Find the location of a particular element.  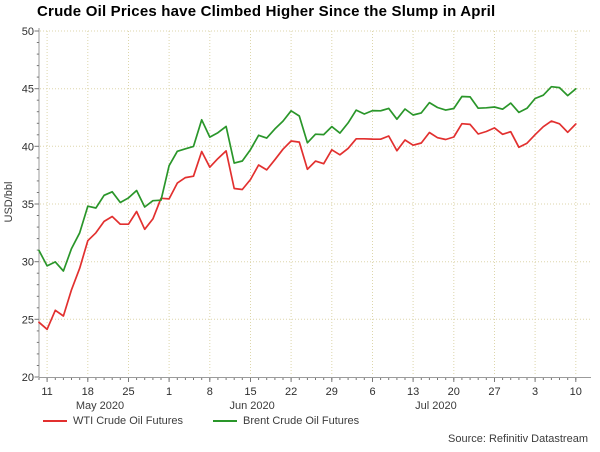

svg-text: Jul 2020 is located at coordinates (436, 406).